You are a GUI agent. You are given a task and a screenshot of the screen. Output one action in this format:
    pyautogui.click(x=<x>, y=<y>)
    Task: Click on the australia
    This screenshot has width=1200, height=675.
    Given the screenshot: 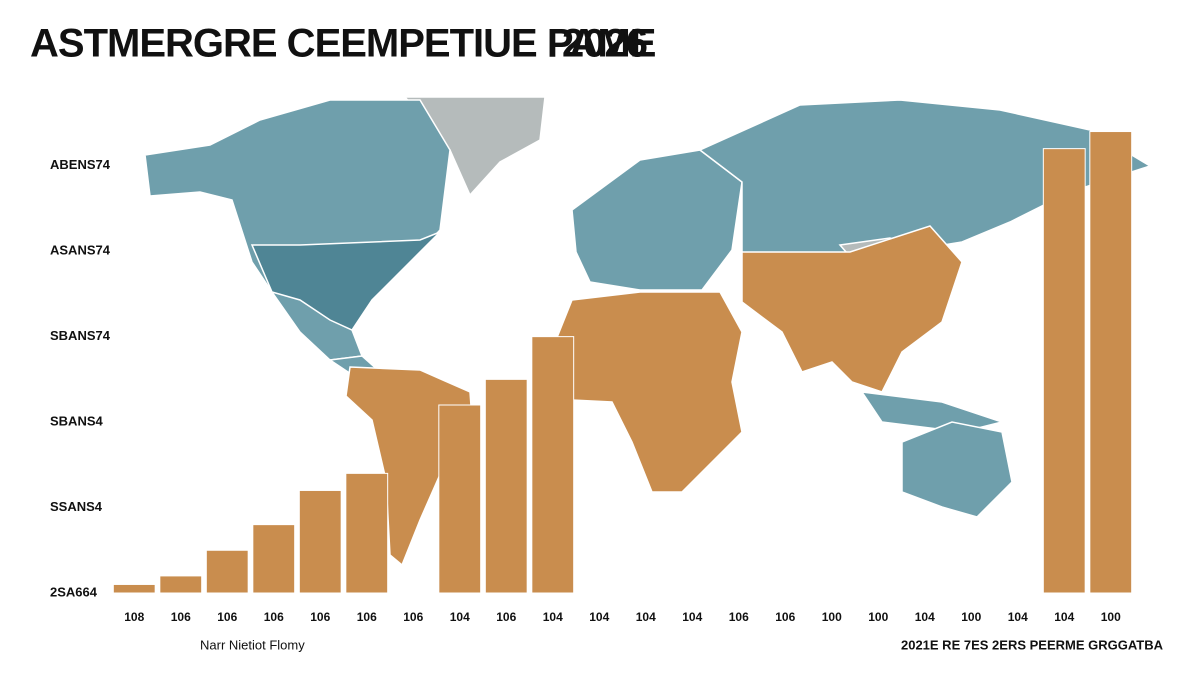 What is the action you would take?
    pyautogui.click(x=957, y=469)
    